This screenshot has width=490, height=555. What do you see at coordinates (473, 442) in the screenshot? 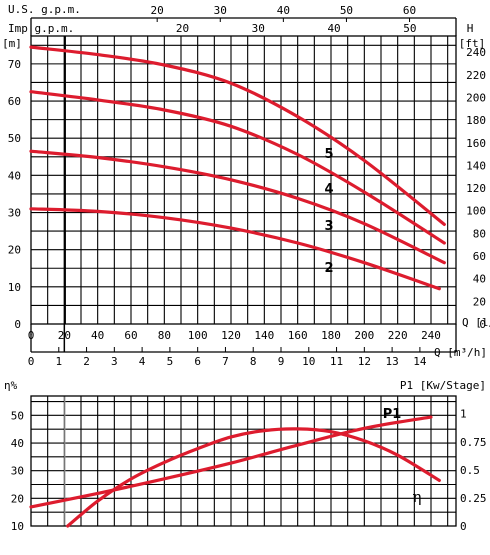
I see `y-tick-label-p1: 0.75` at bounding box center [473, 442].